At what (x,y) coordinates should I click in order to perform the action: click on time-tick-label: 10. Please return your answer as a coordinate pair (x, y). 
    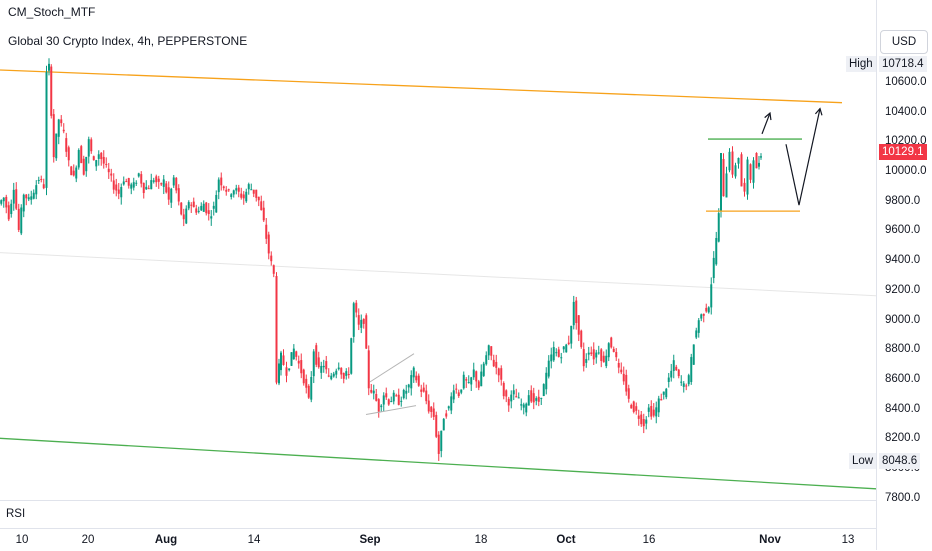
    Looking at the image, I should click on (22, 540).